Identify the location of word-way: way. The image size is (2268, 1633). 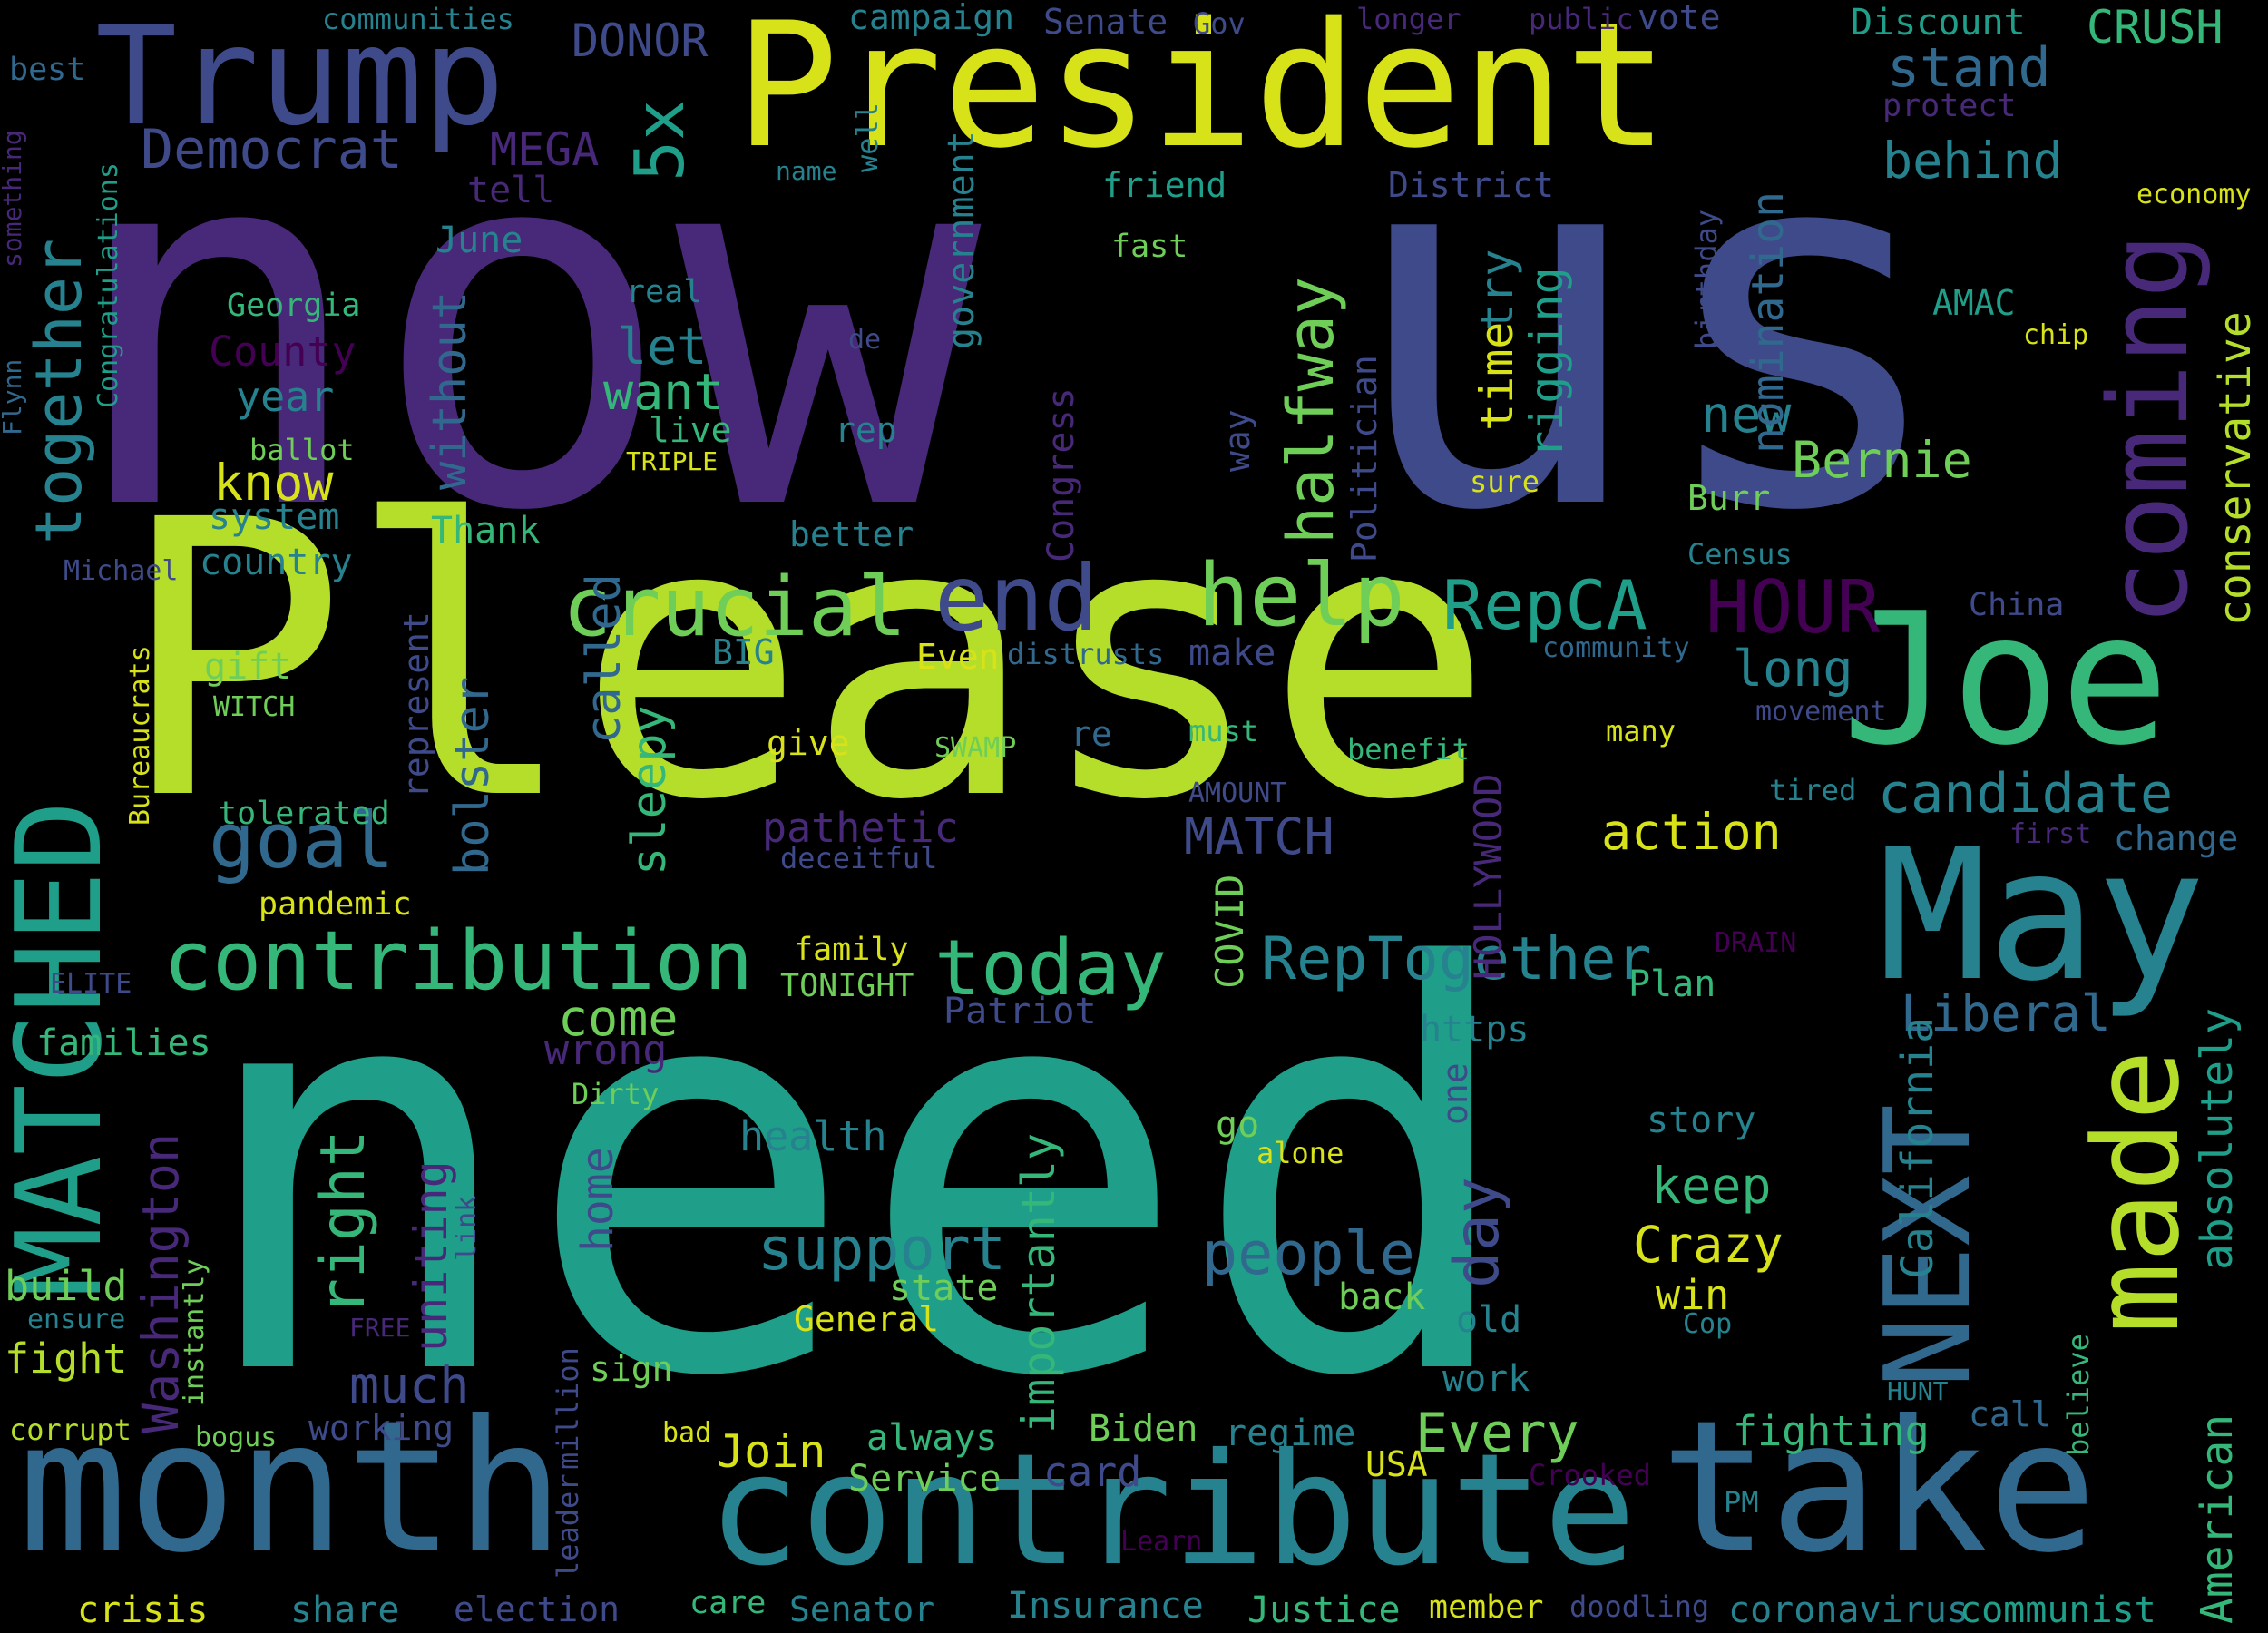
(1237, 440).